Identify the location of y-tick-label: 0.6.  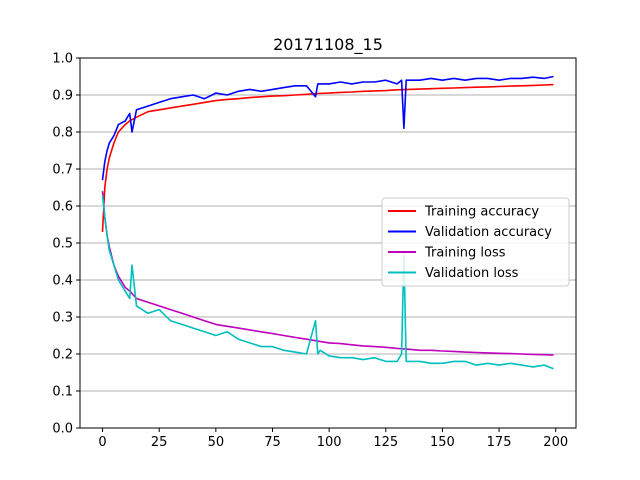
(62, 207).